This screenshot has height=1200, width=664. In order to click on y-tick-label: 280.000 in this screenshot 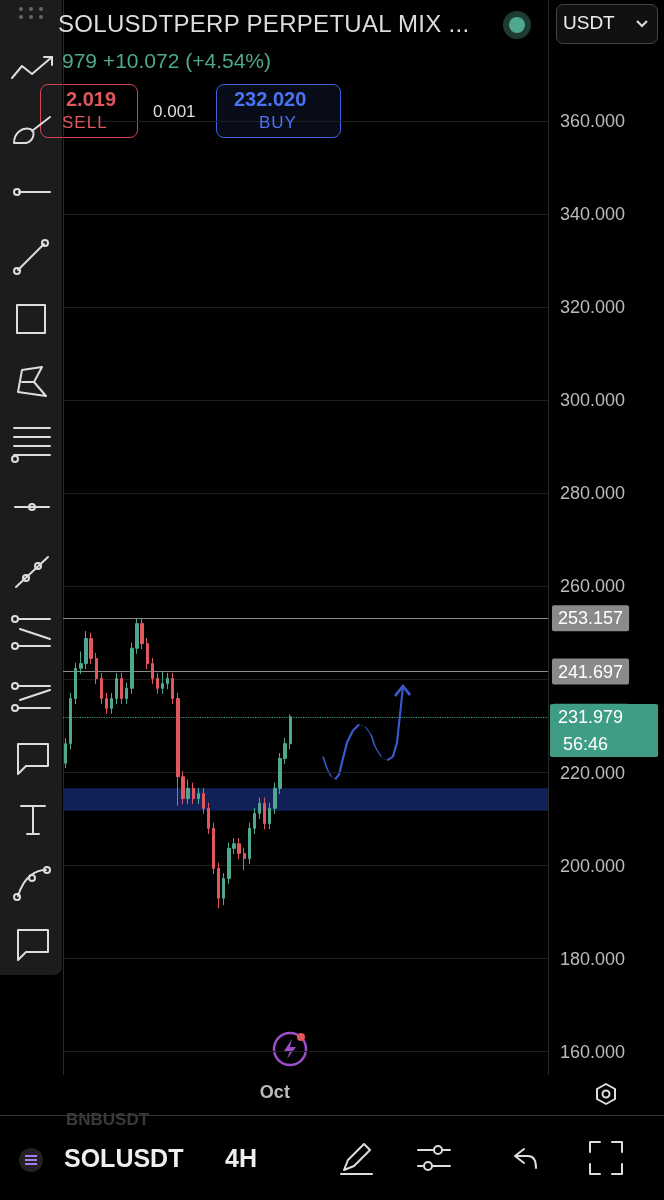, I will do `click(593, 493)`.